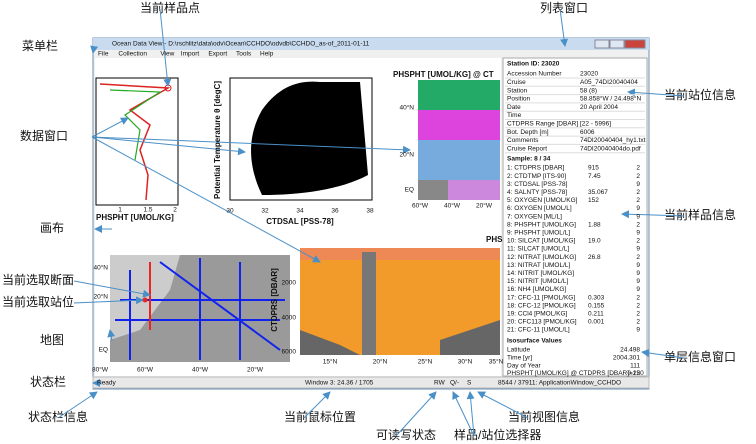 Image resolution: width=756 pixels, height=444 pixels. What do you see at coordinates (527, 148) in the screenshot?
I see `field-name: Cruise Report` at bounding box center [527, 148].